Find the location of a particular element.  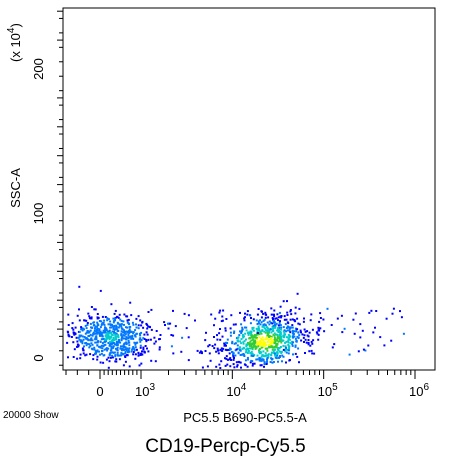

x-tick-label: 0 is located at coordinates (99, 391).